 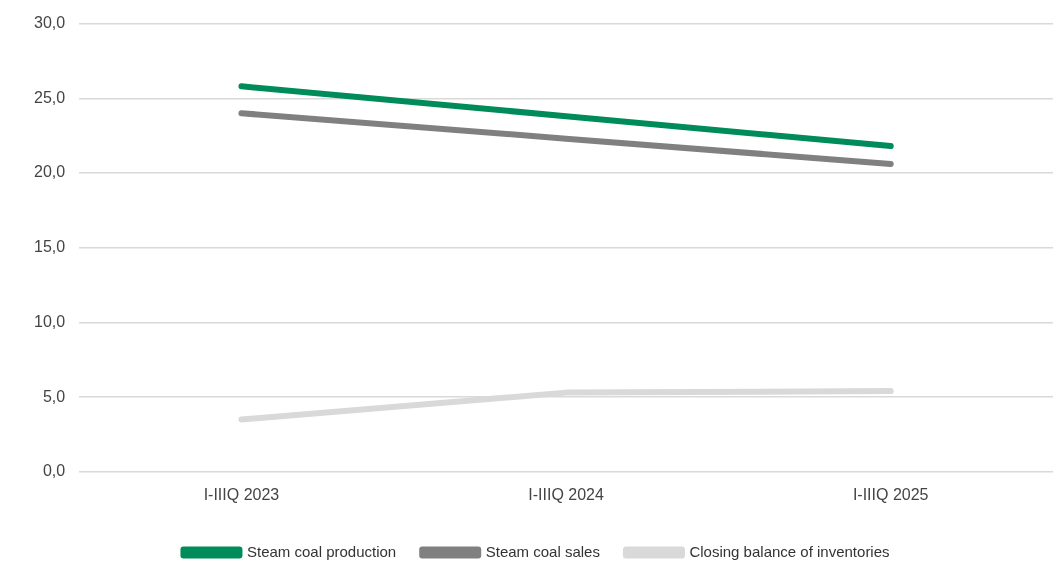 I want to click on y-tick-label: 15,0, so click(x=50, y=247).